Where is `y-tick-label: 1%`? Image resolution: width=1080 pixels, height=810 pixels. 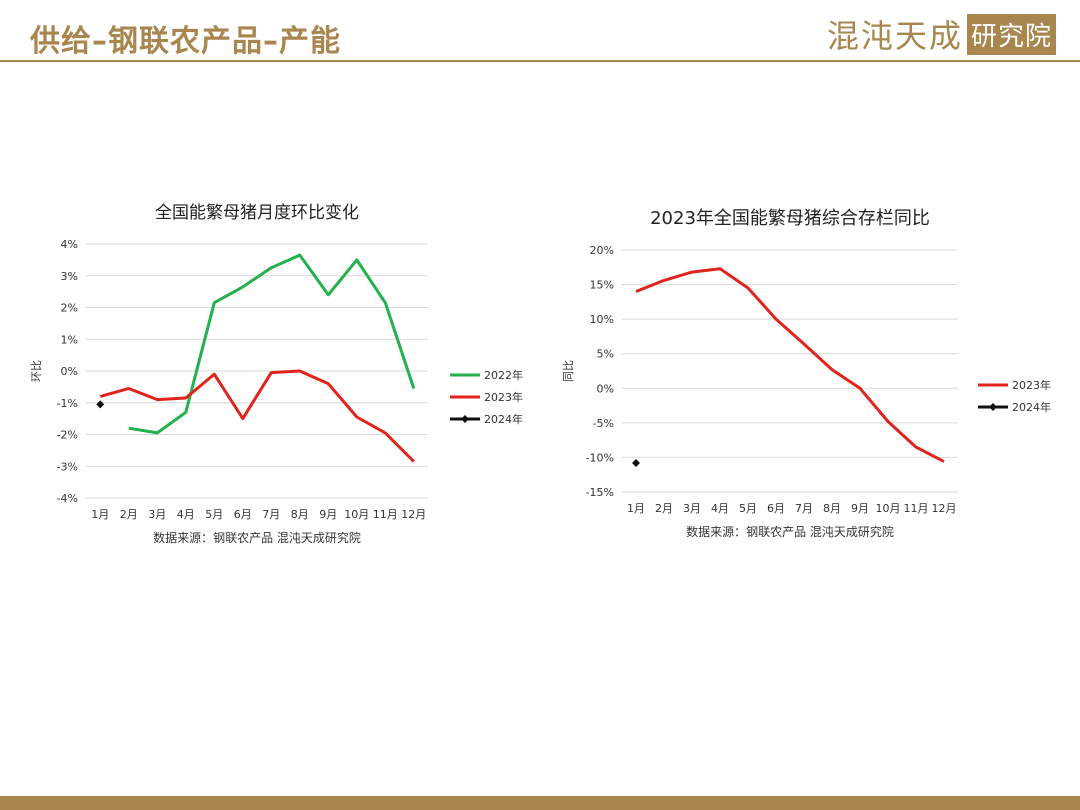
y-tick-label: 1% is located at coordinates (69, 339).